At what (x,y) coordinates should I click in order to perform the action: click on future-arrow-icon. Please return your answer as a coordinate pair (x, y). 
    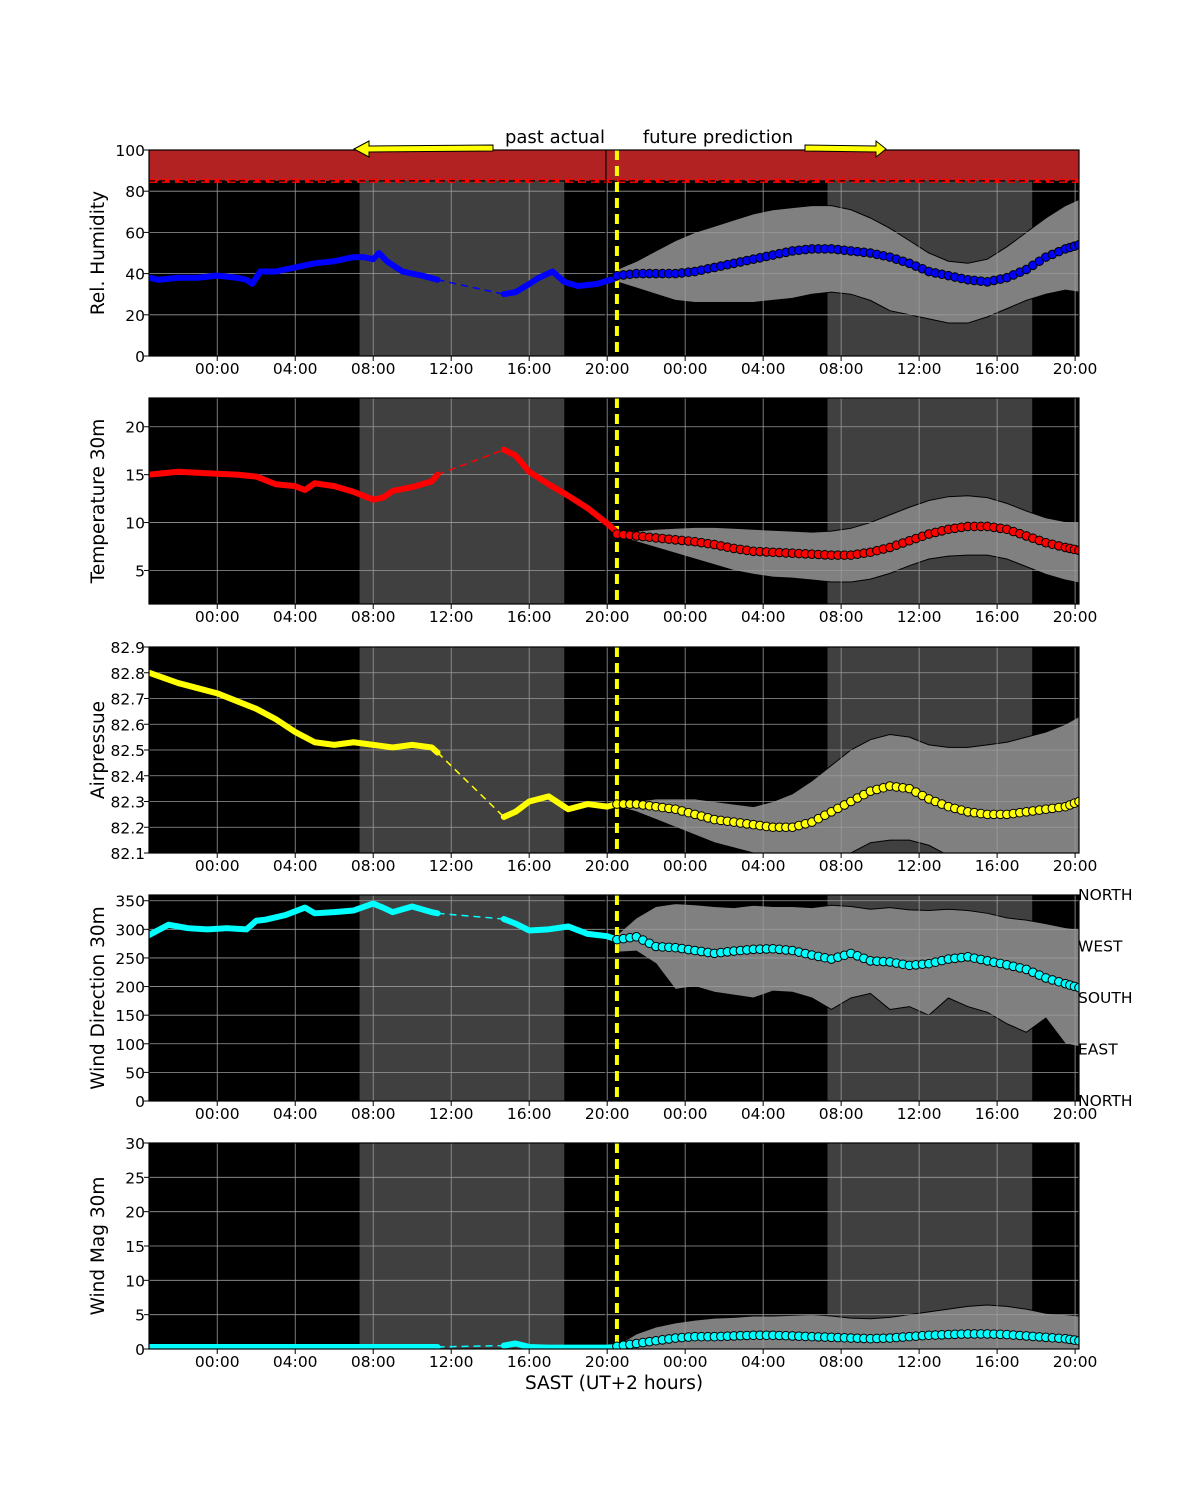
    Looking at the image, I should click on (845, 149).